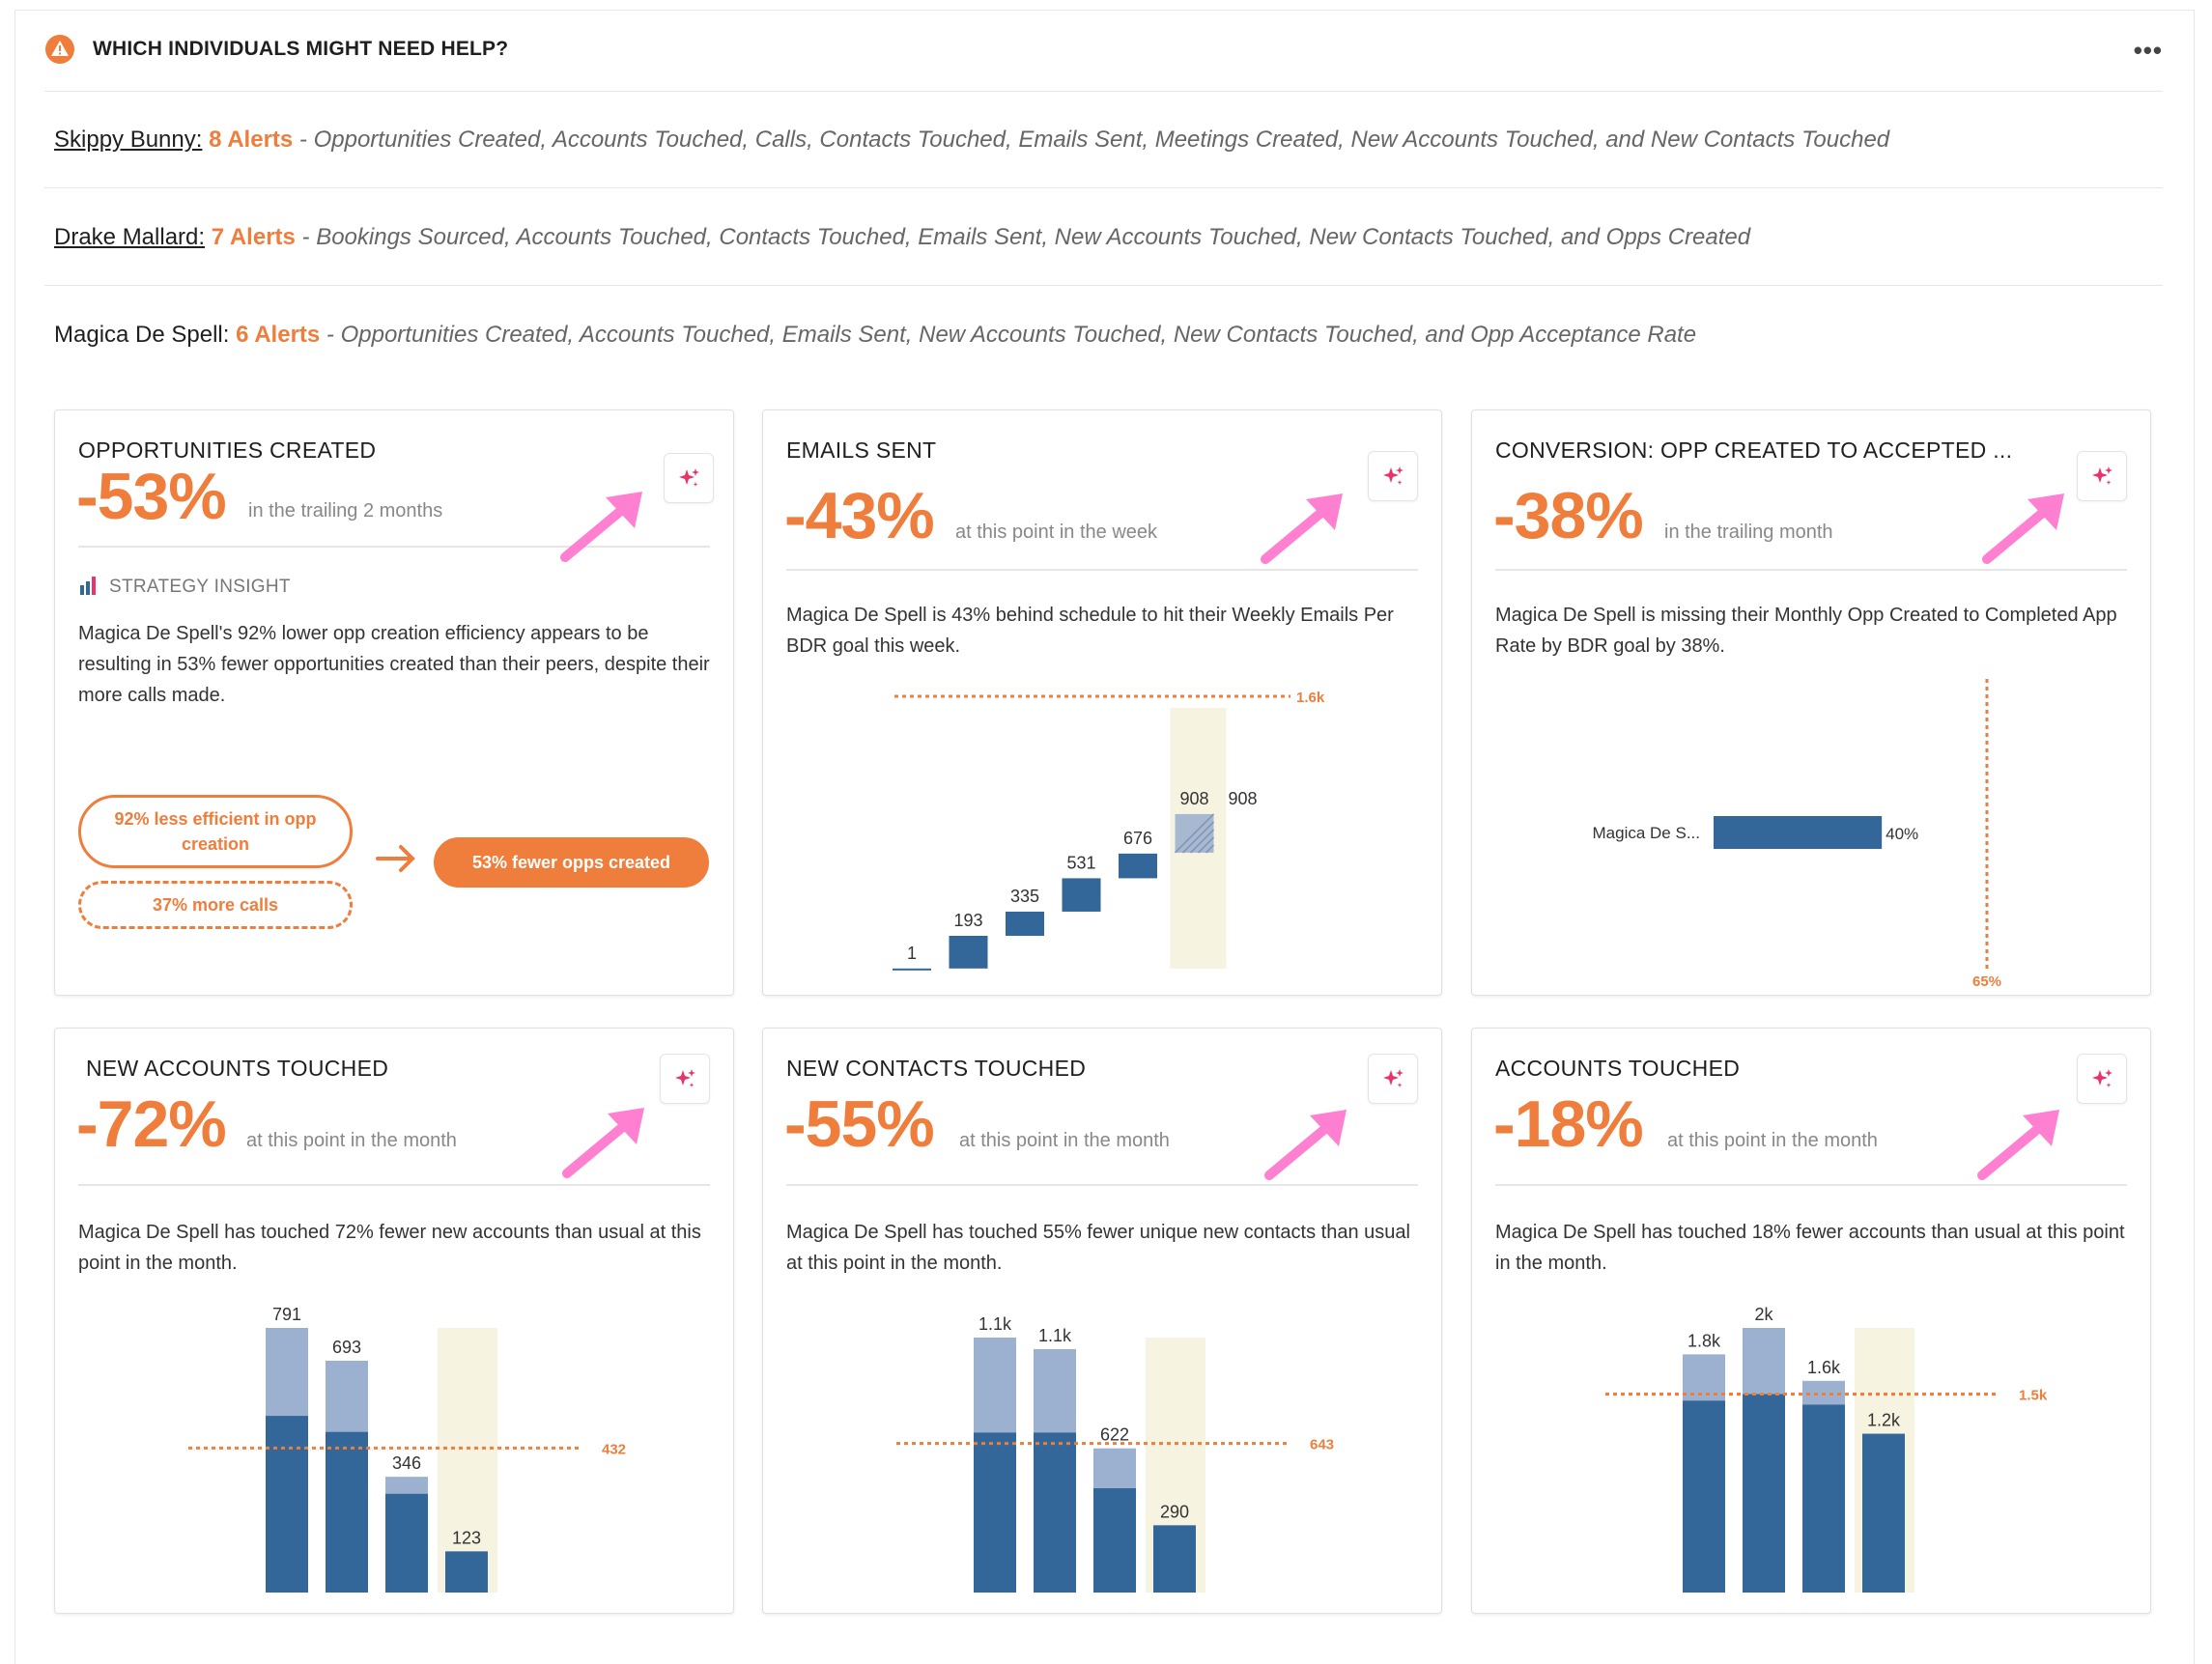 The height and width of the screenshot is (1664, 2212). Describe the element at coordinates (395, 858) in the screenshot. I see `arrow-right-icon` at that location.